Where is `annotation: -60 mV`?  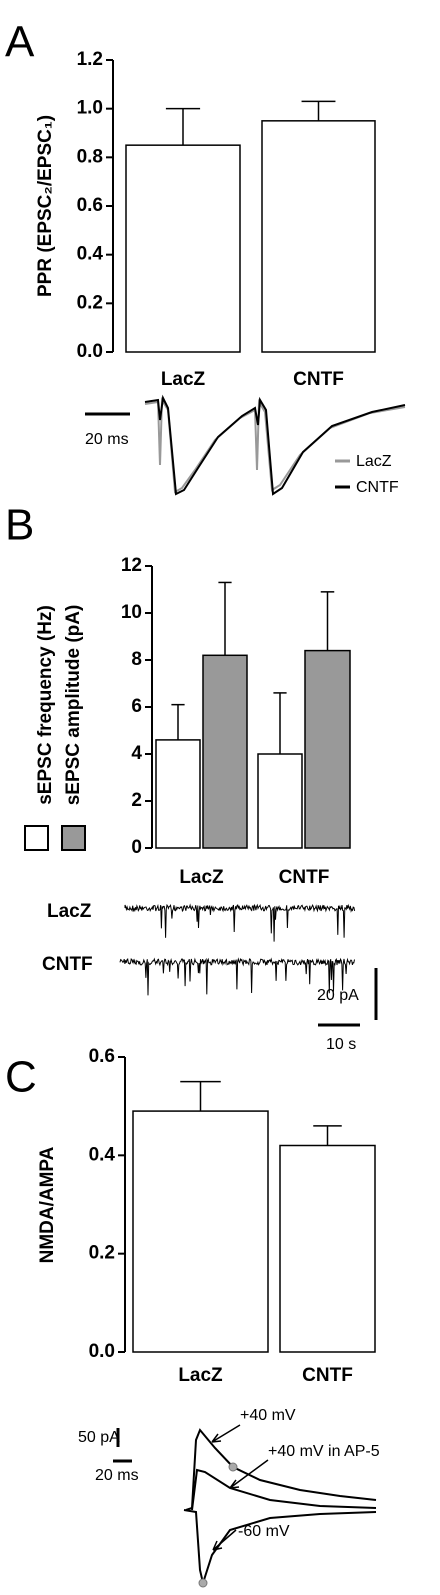 annotation: -60 mV is located at coordinates (264, 1531).